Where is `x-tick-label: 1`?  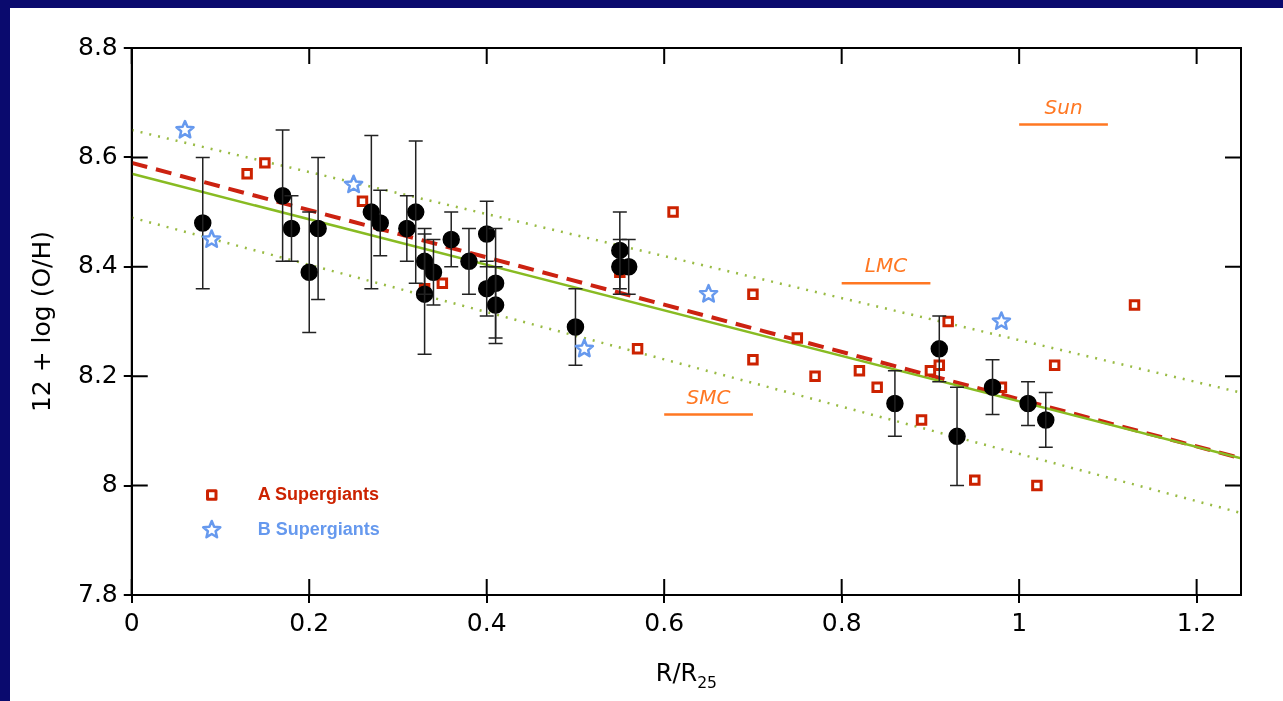
x-tick-label: 1 is located at coordinates (1019, 622).